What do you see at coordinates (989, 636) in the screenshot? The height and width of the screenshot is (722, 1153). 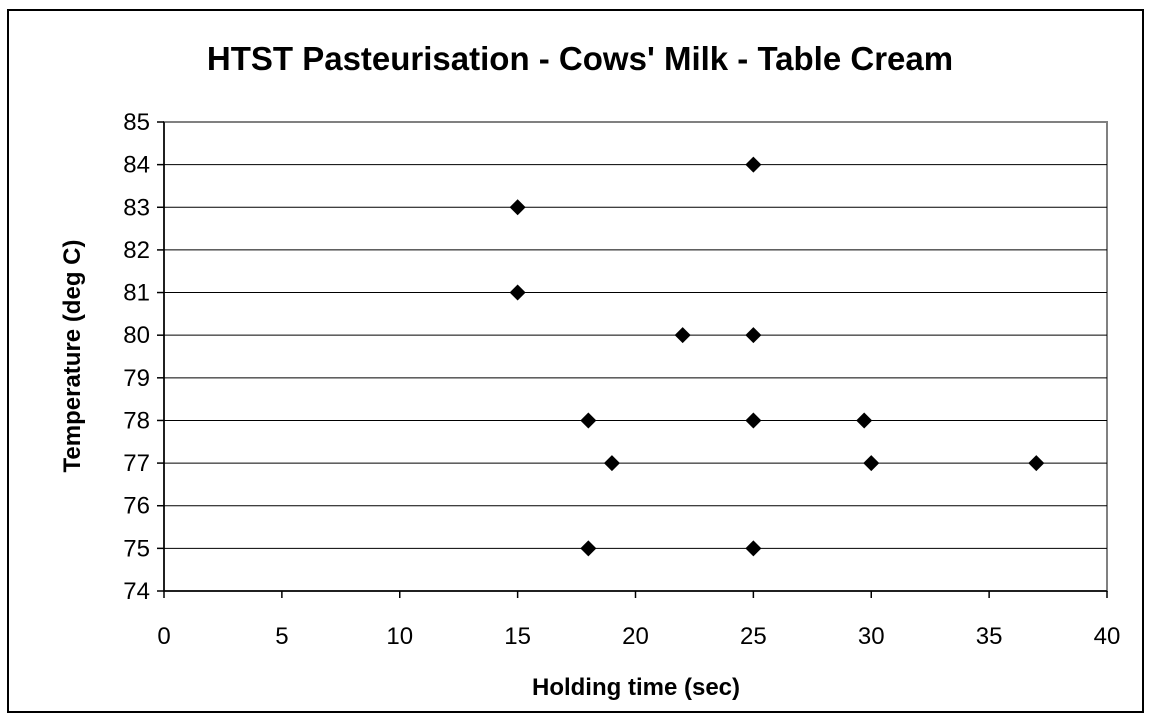 I see `x-tick-label-35: 35` at bounding box center [989, 636].